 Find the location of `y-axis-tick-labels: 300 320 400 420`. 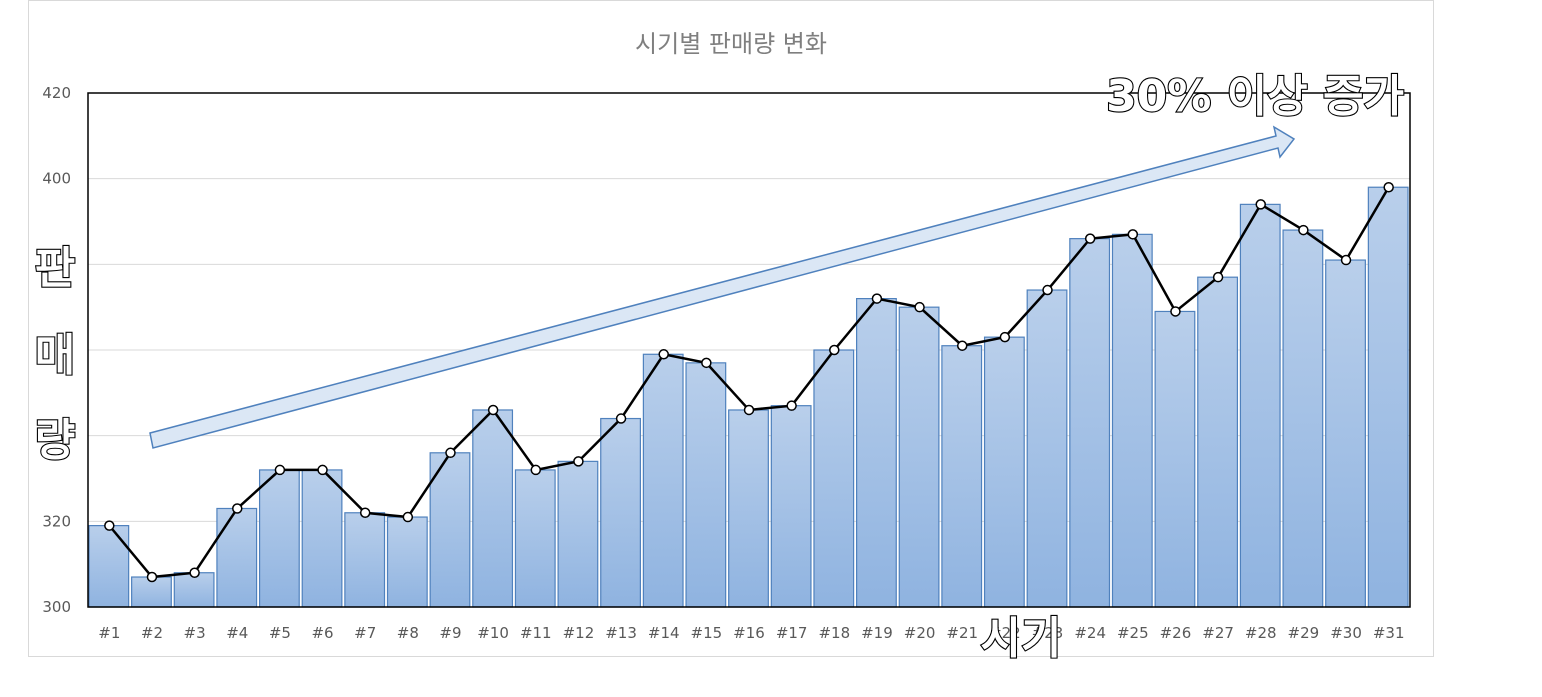

y-axis-tick-labels: 300 320 400 420 is located at coordinates (56, 350).